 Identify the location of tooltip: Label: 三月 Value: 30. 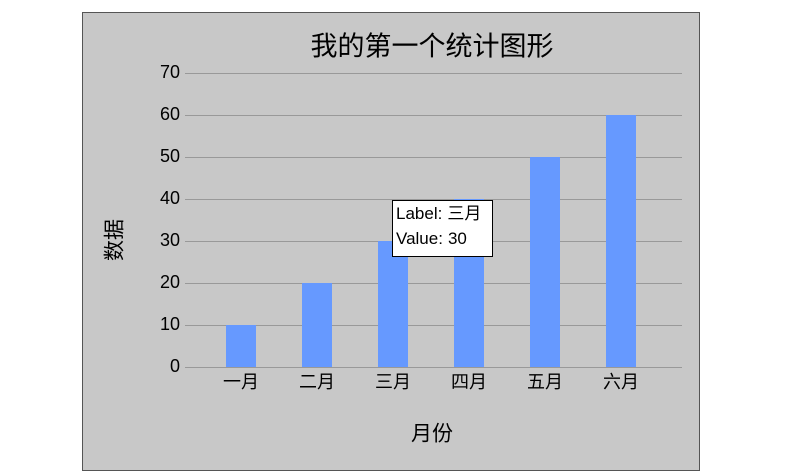
(442, 228).